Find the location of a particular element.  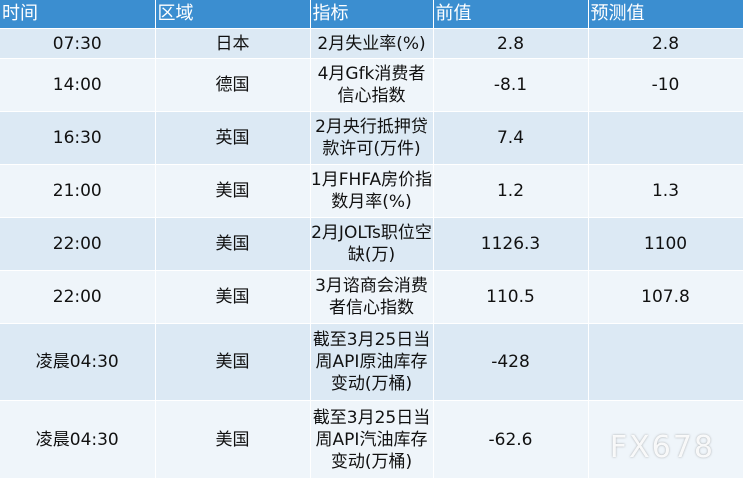

table-row: 22:00 美国 3月谘商会消费者信心指数 110.5 107.8 is located at coordinates (371, 297).